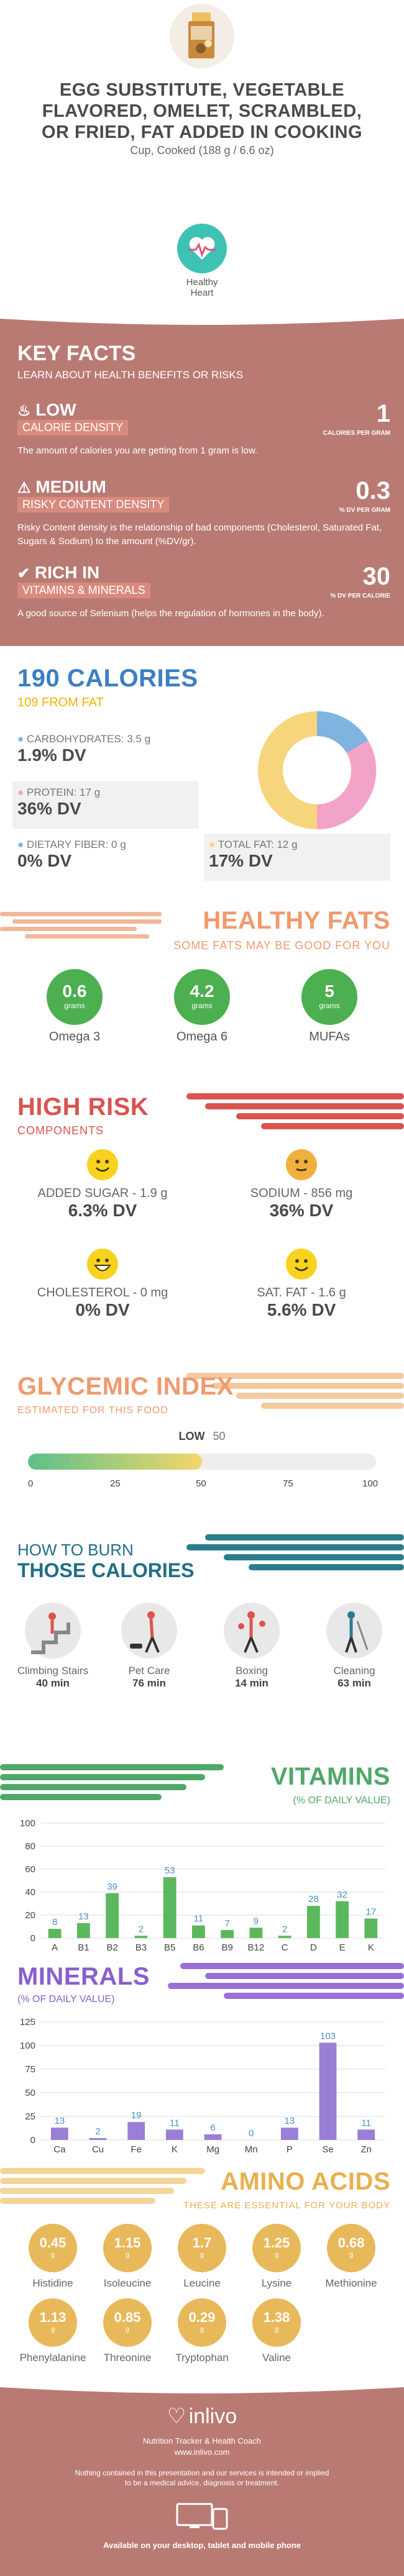 The image size is (404, 2576). Describe the element at coordinates (301, 1292) in the screenshot. I see `risk-label: SAT. FAT - 1.6 g` at that location.